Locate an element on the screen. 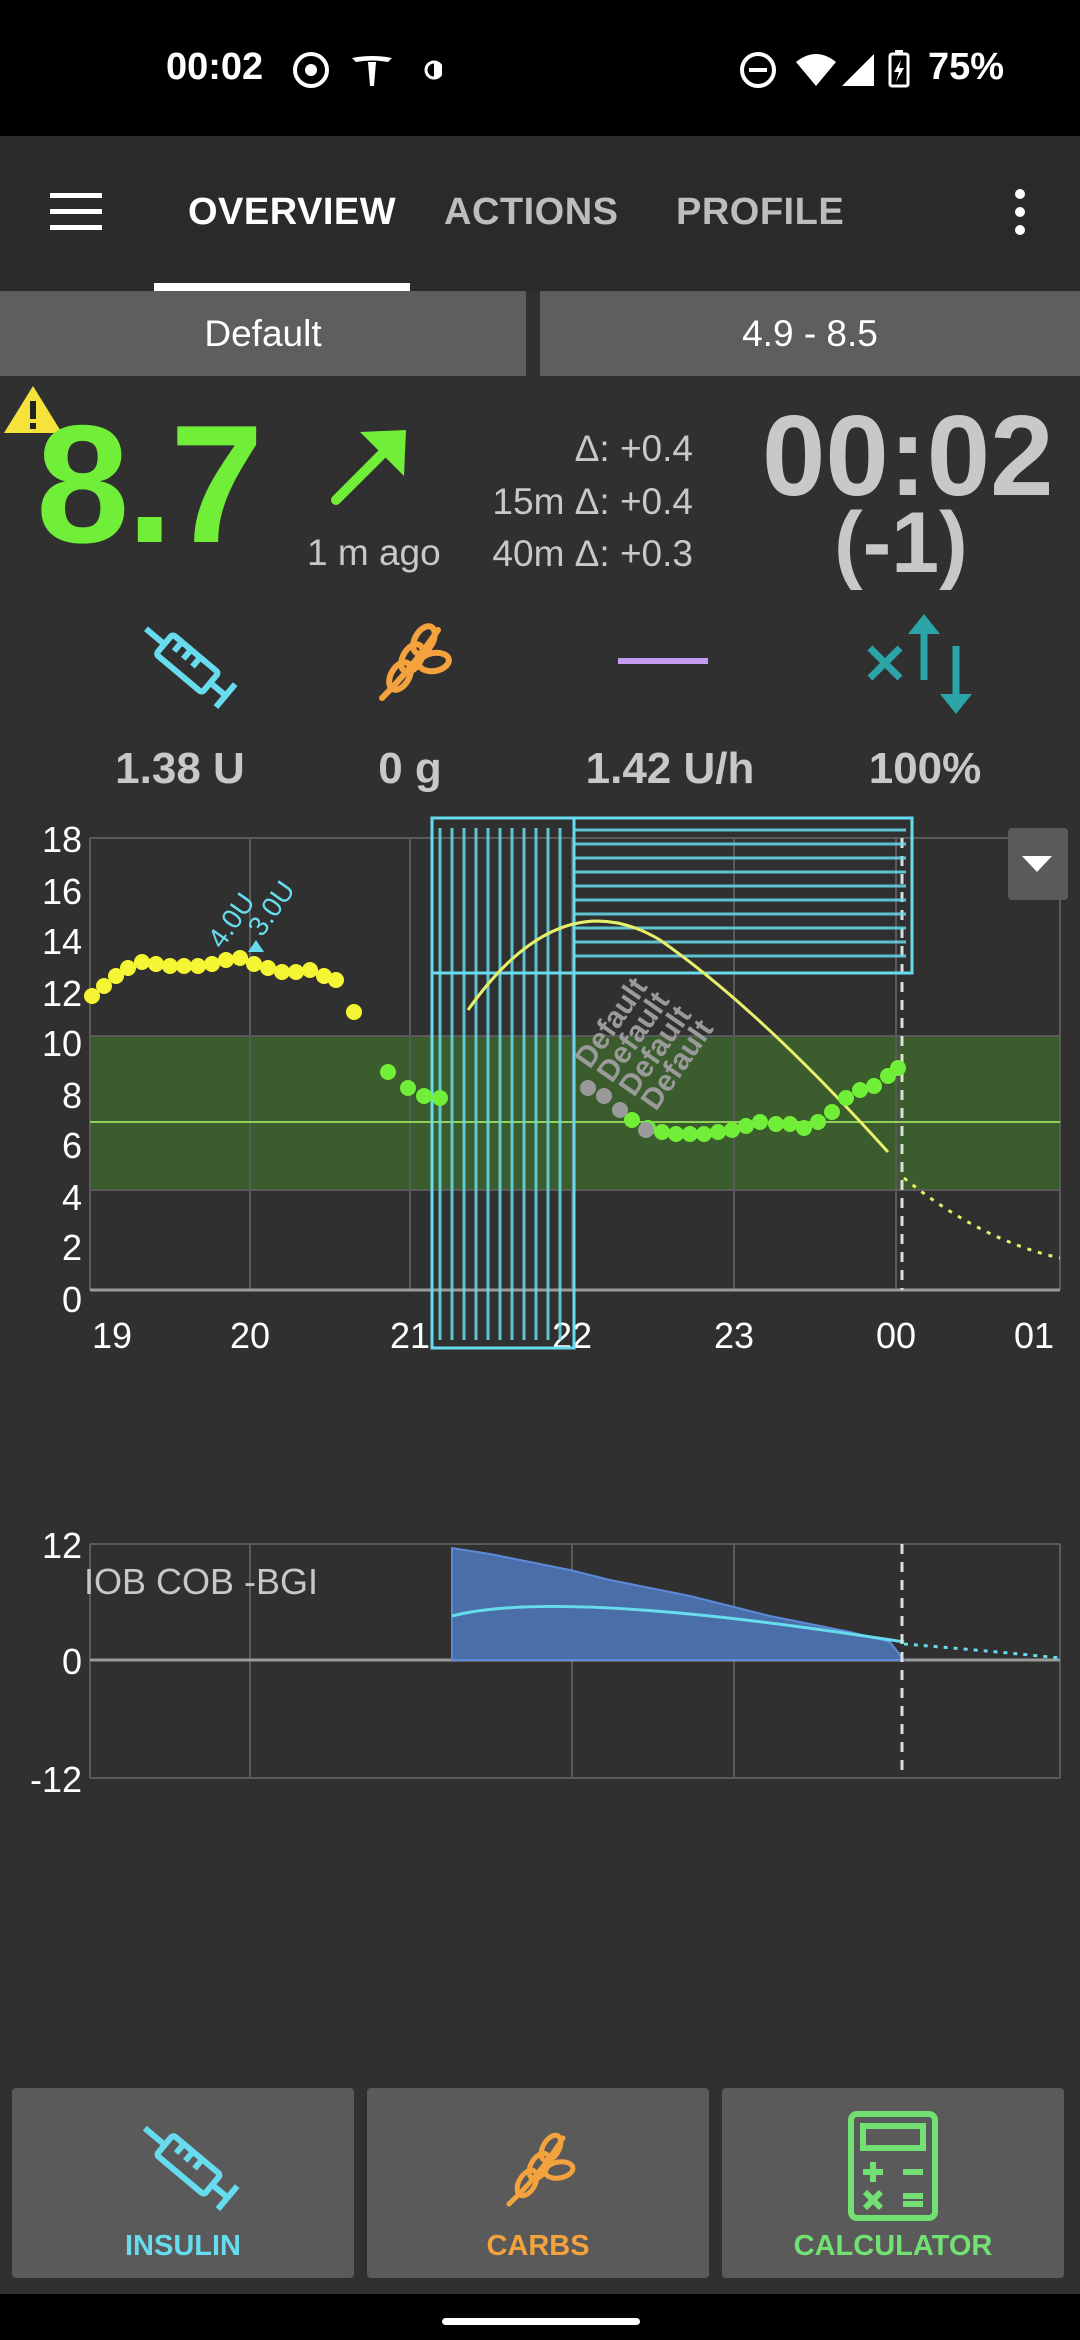  tab-indicator is located at coordinates (282, 287).